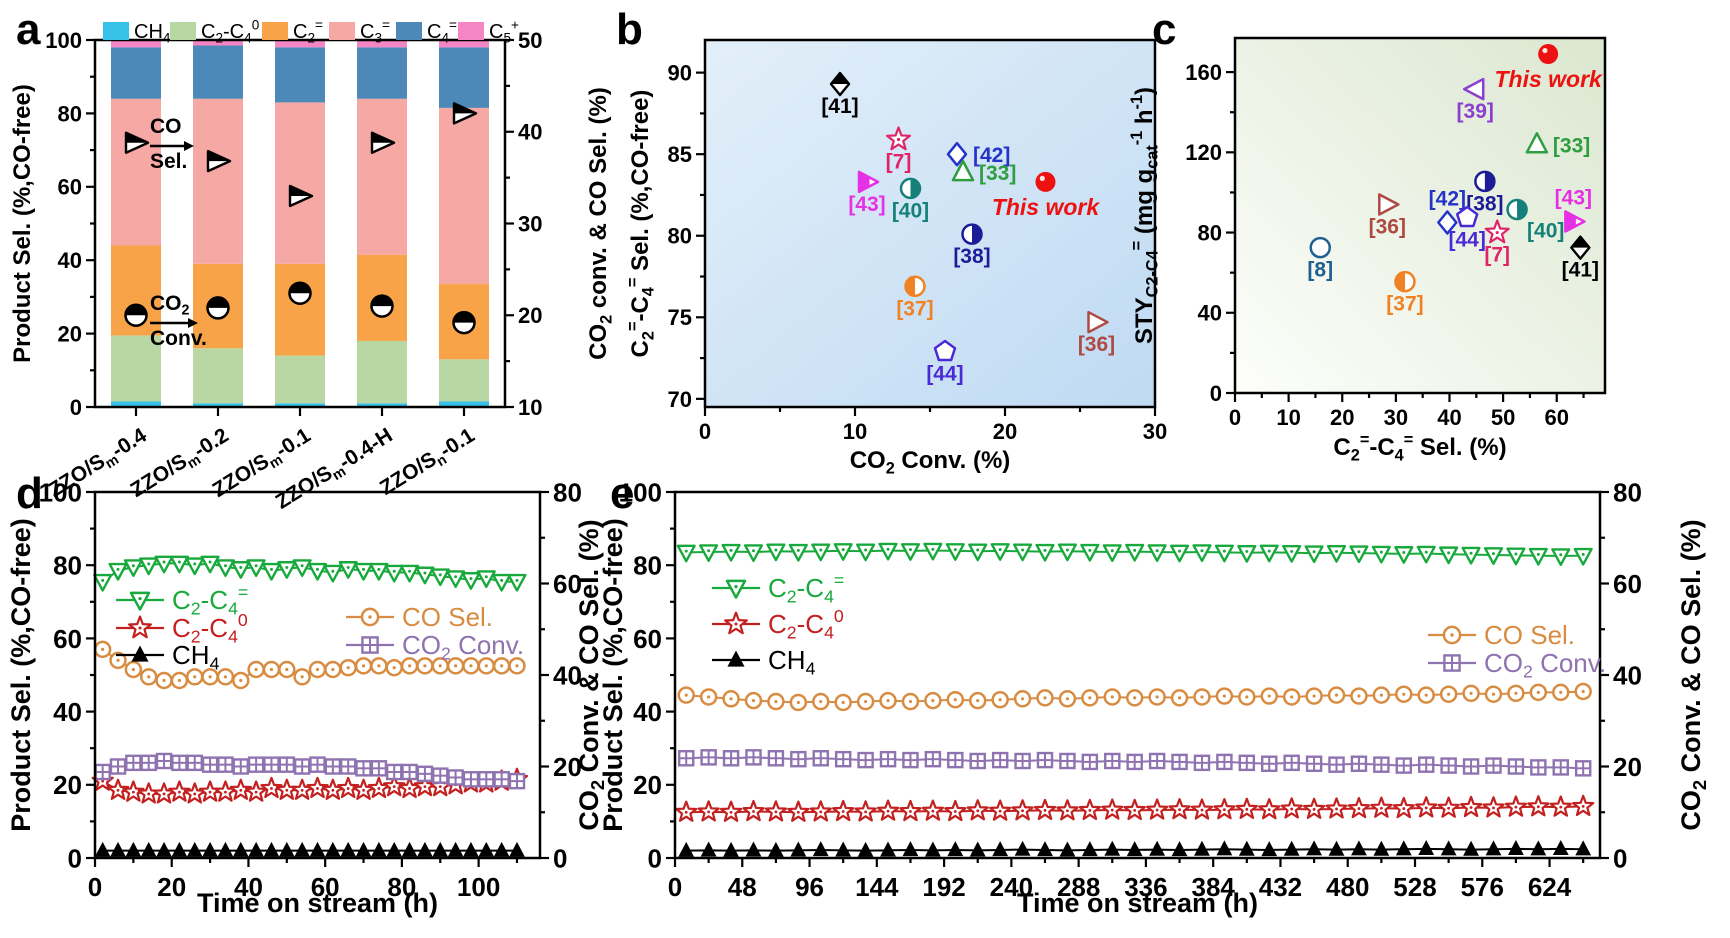  I want to click on svg-text: [38], so click(1484, 203).